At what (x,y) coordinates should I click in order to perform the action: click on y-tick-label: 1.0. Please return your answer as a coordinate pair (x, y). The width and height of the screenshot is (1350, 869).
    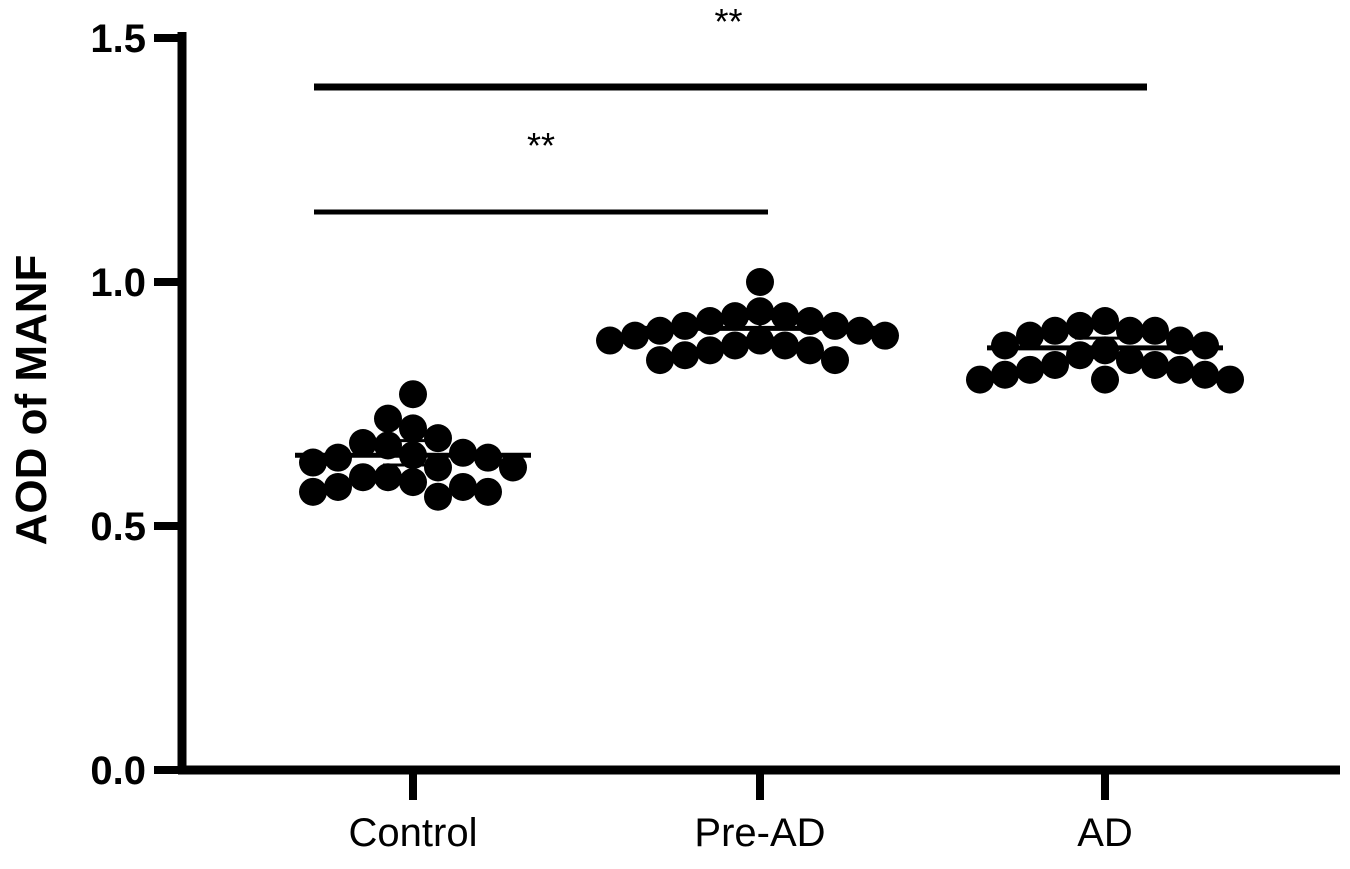
    Looking at the image, I should click on (118, 283).